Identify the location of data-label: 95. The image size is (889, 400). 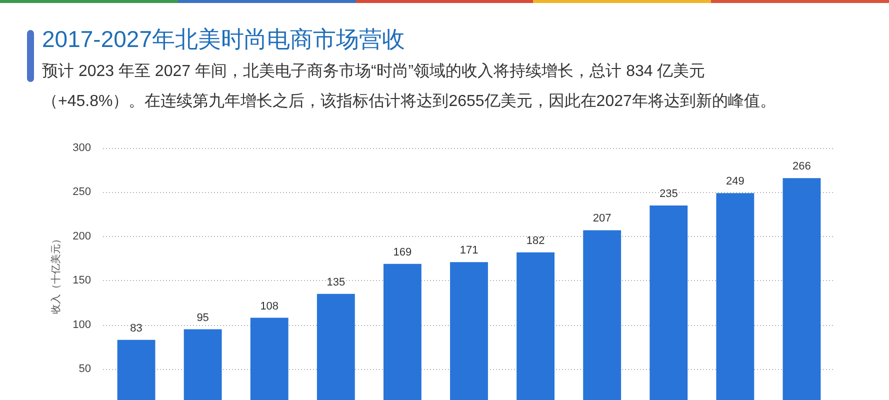
(202, 318).